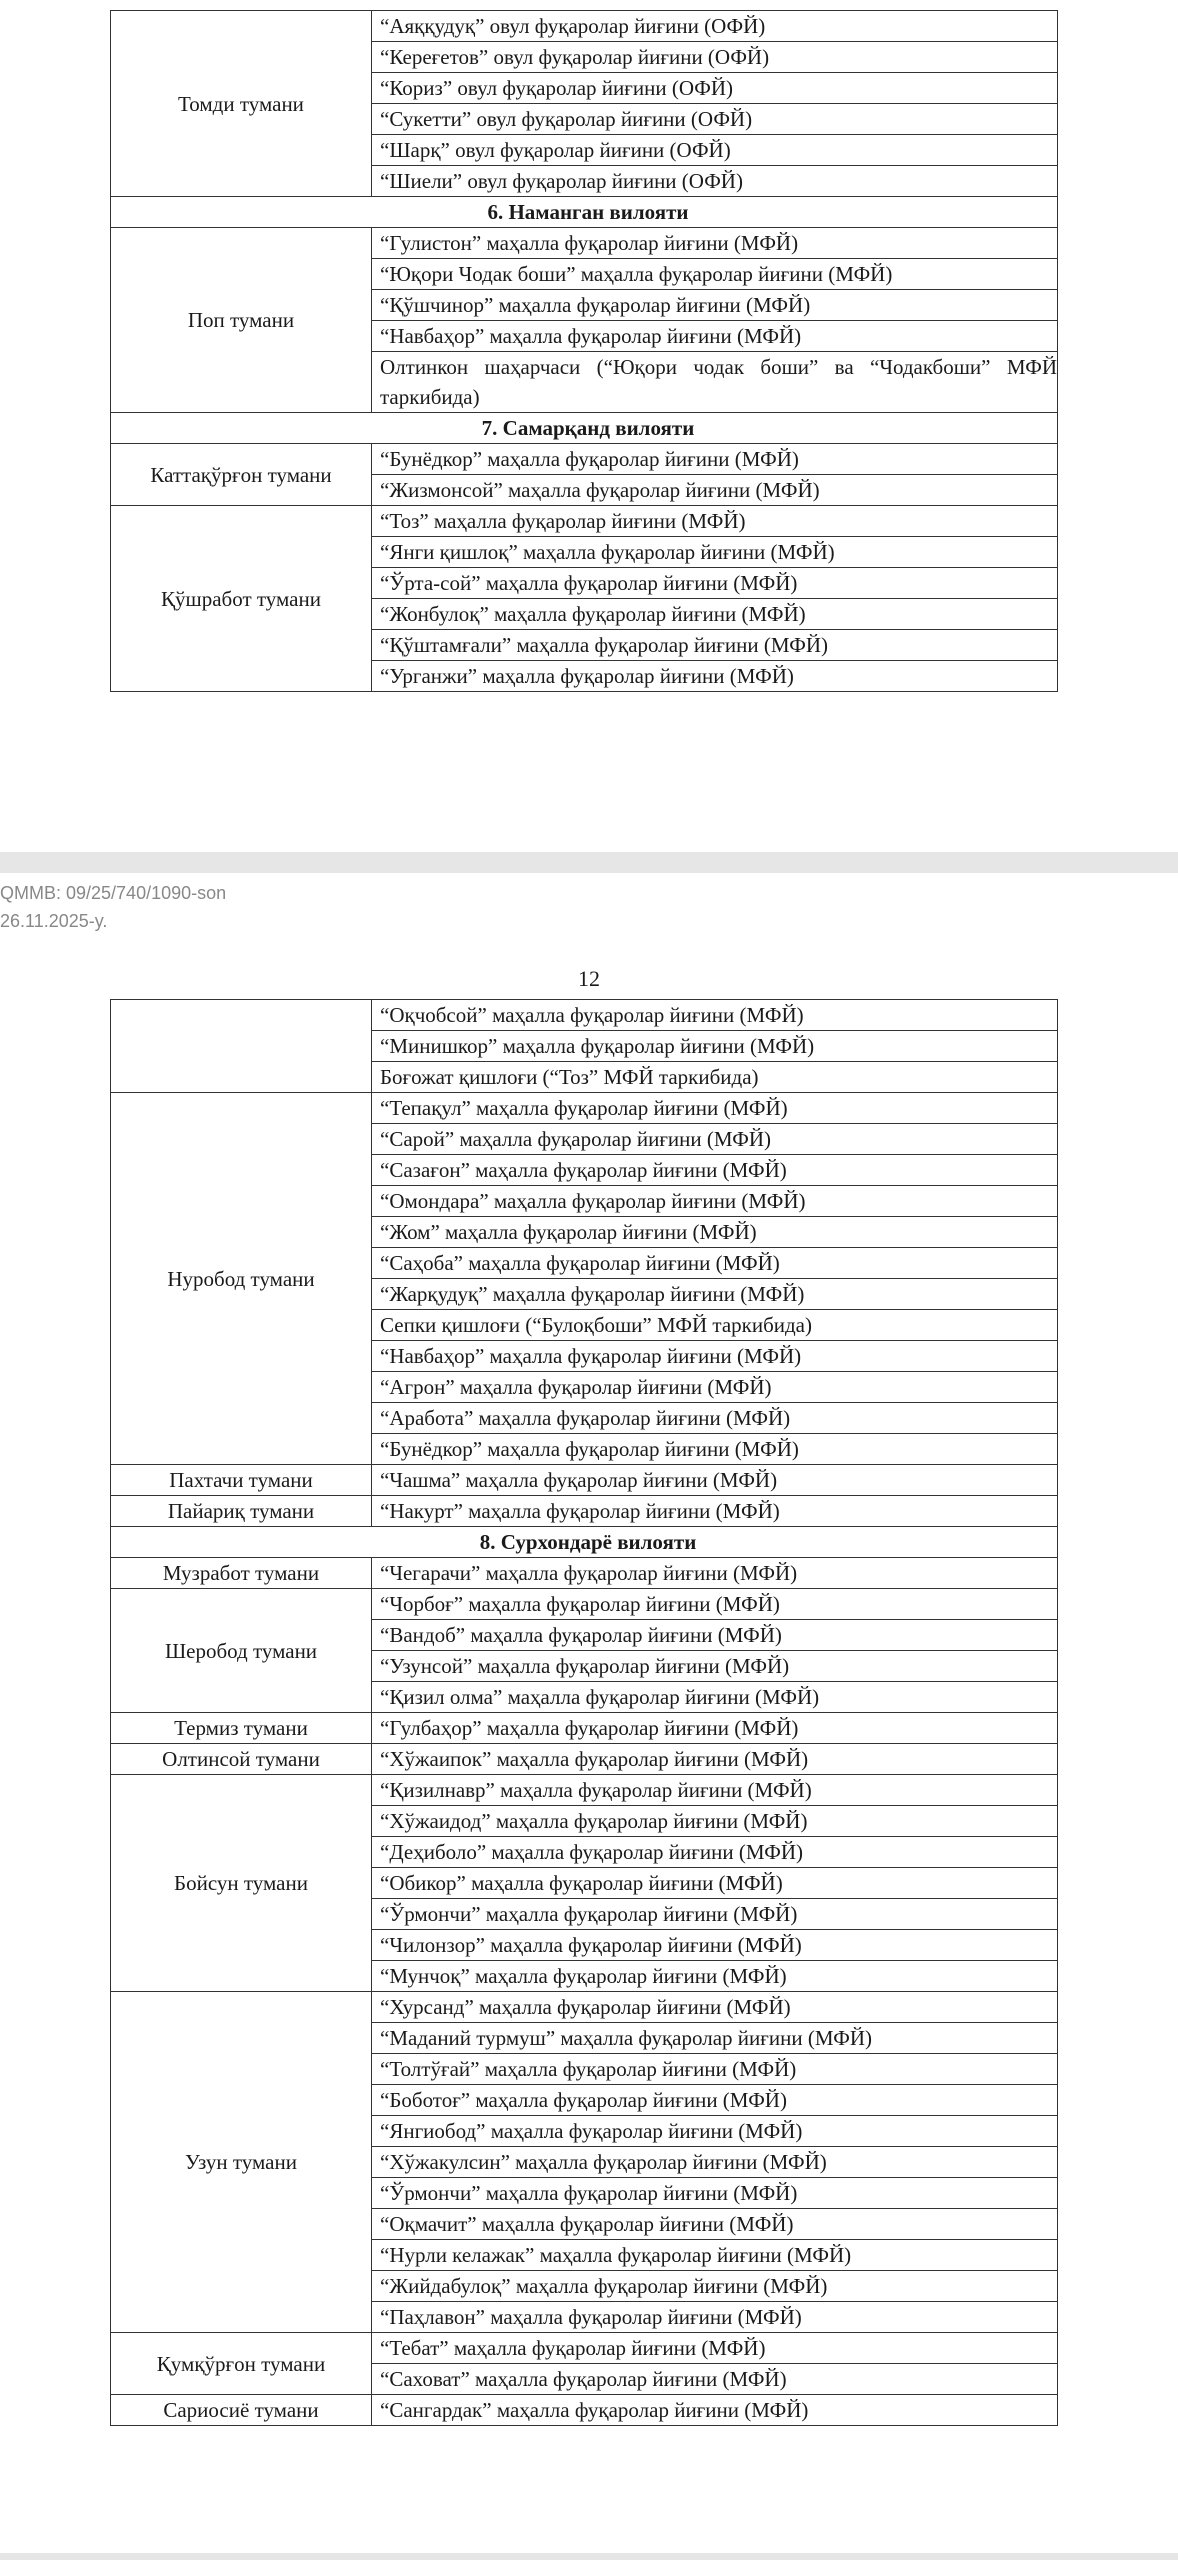 This screenshot has height=2560, width=1178. What do you see at coordinates (714, 150) in the screenshot?
I see `item-cell: “Шарқ” овул фуқаролар йиғини (ОФЙ)` at bounding box center [714, 150].